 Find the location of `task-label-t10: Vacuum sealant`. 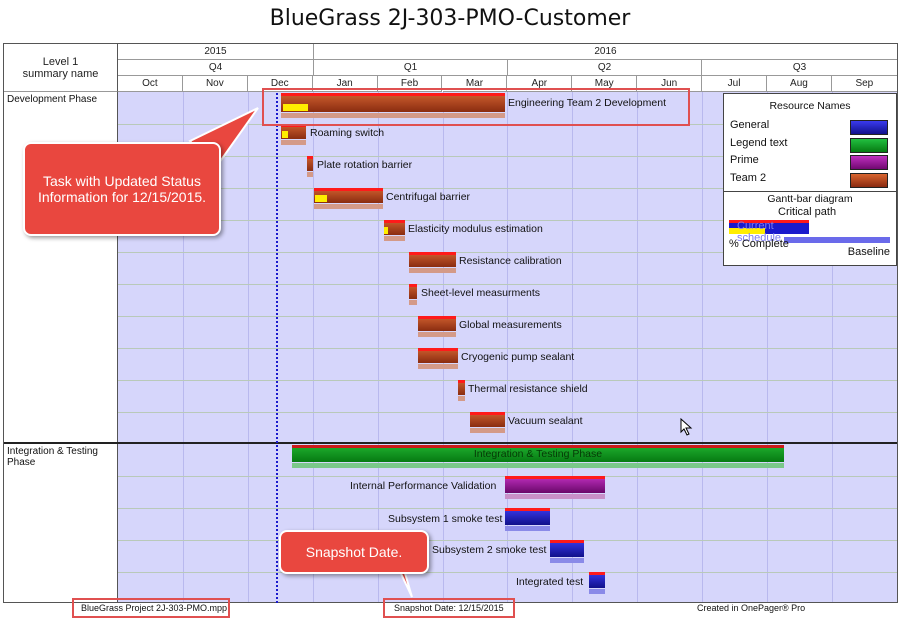

task-label-t10: Vacuum sealant is located at coordinates (545, 421).